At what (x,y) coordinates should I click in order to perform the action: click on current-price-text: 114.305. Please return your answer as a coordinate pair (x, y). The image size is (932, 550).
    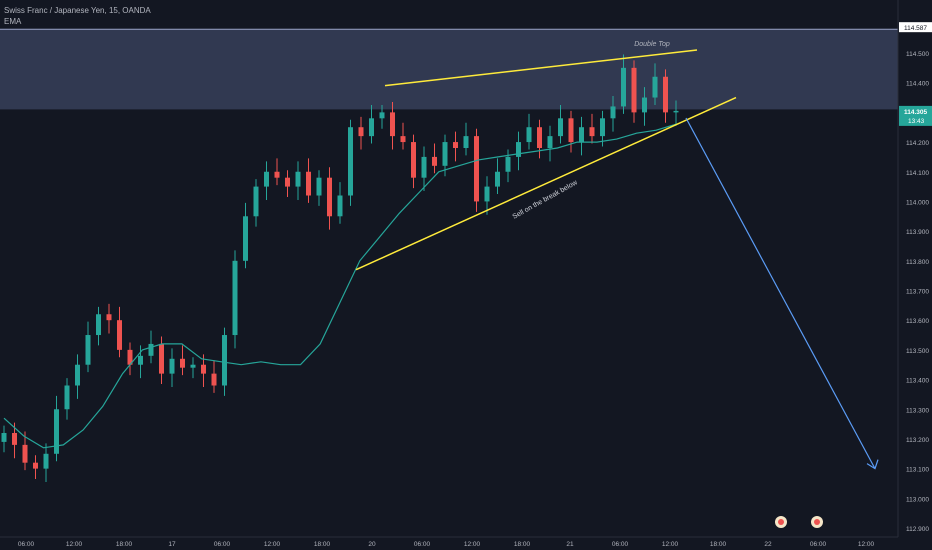
    Looking at the image, I should click on (916, 112).